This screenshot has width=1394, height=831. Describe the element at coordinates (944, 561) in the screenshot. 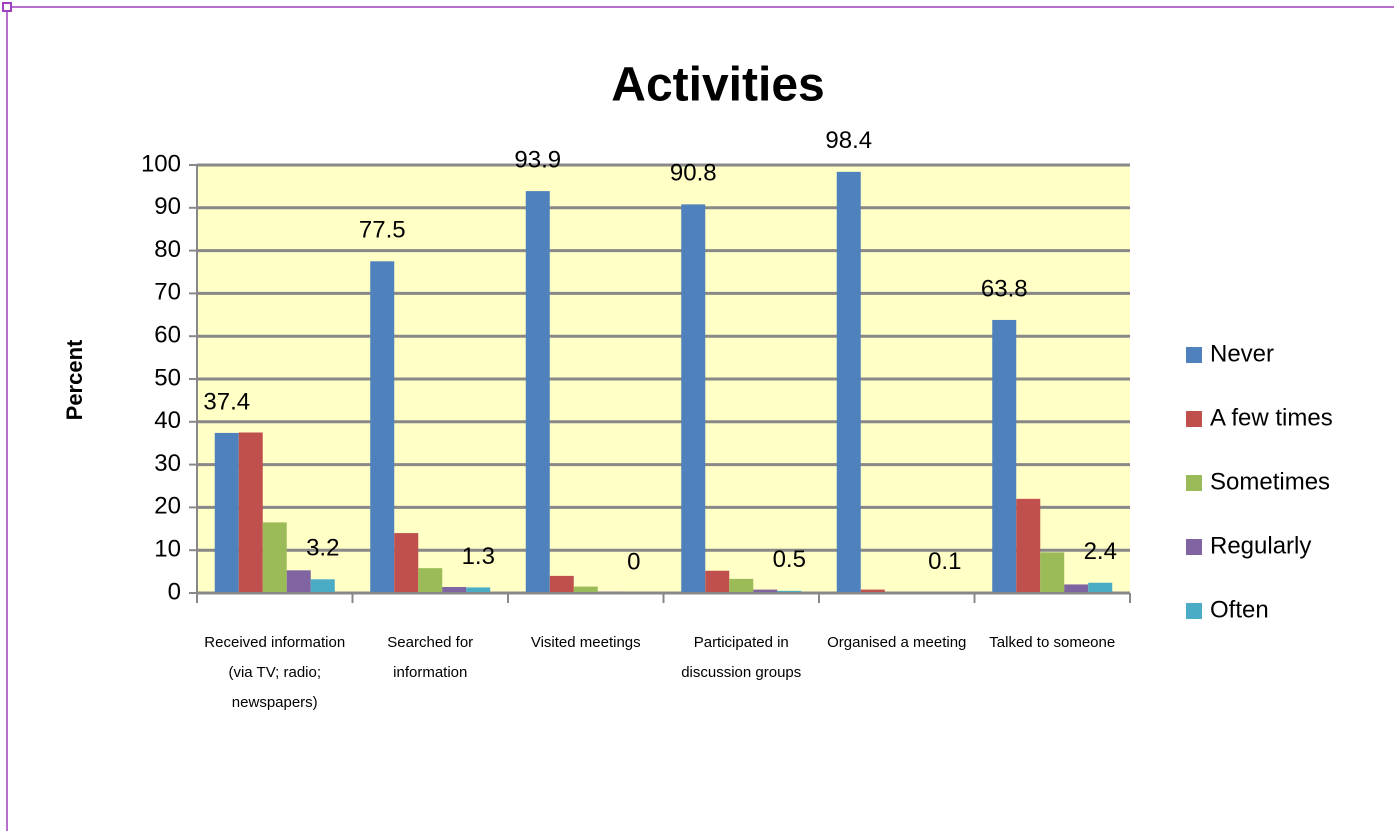

I see `data-label: 0.1` at that location.